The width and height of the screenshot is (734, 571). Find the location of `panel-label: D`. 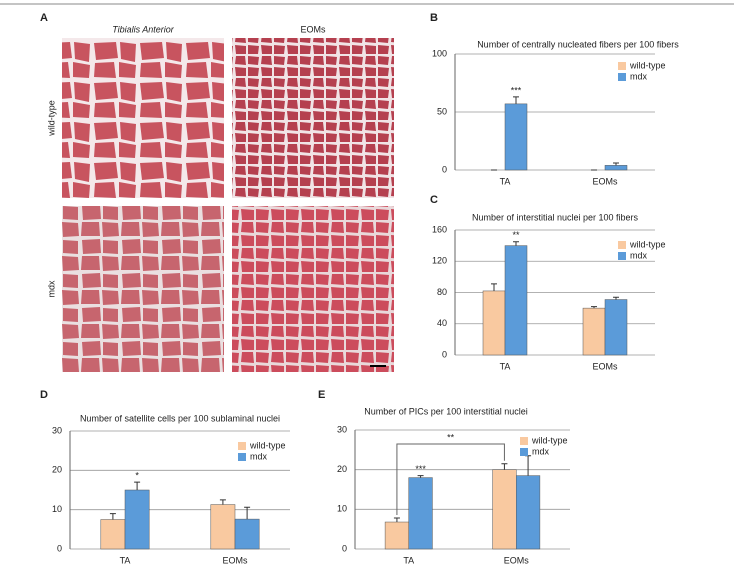

panel-label: D is located at coordinates (44, 395).